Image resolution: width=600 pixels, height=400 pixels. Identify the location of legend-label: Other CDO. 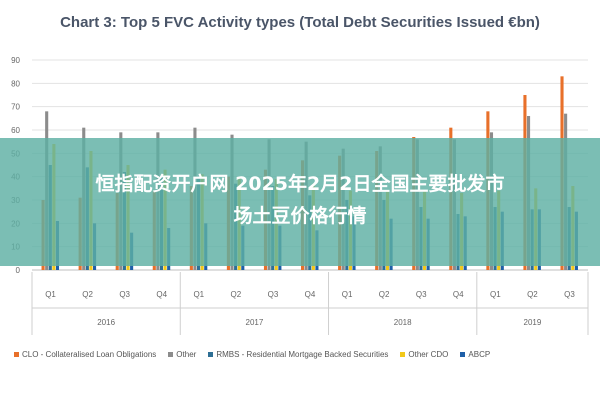
(428, 354).